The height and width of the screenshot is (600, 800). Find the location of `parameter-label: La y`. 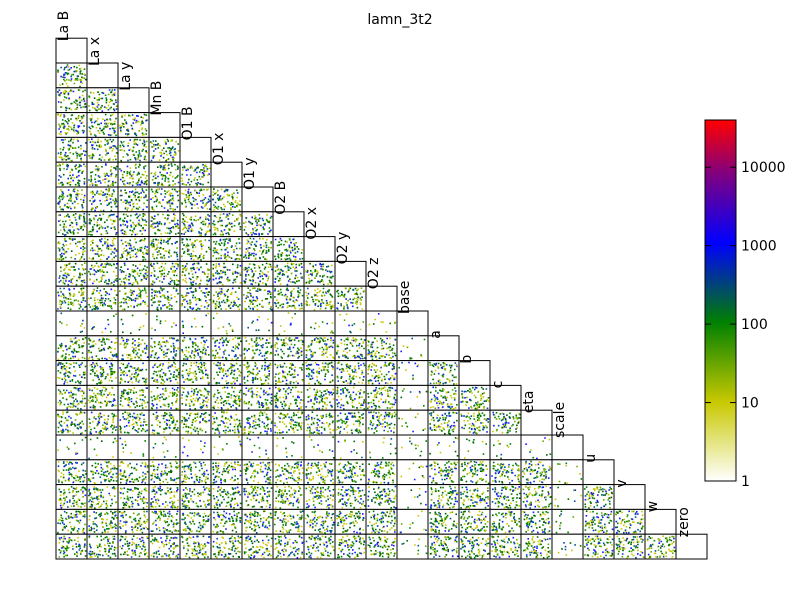

parameter-label: La y is located at coordinates (126, 76).